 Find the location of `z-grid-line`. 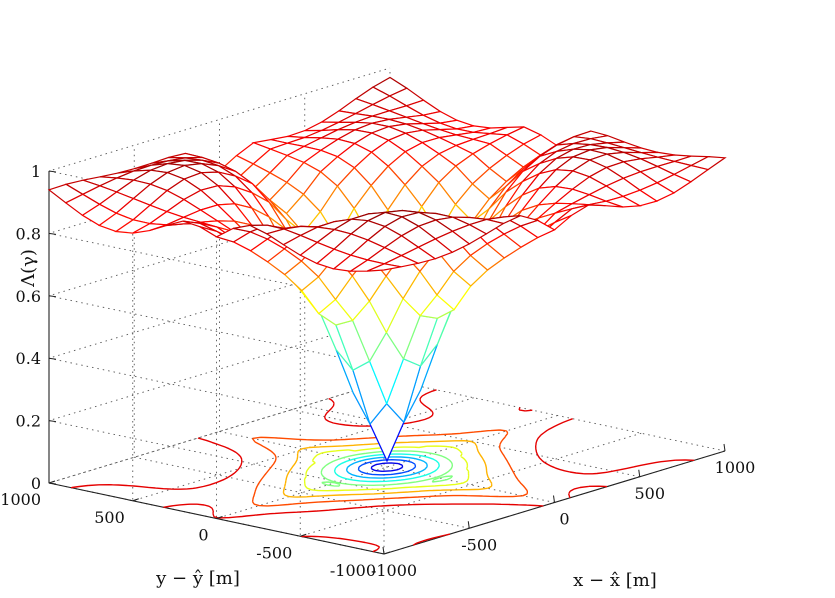

z-grid-line is located at coordinates (219, 467).